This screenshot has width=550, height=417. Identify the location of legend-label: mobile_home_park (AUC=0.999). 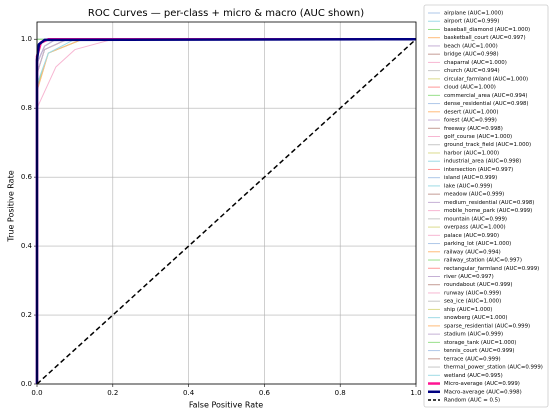
(488, 211).